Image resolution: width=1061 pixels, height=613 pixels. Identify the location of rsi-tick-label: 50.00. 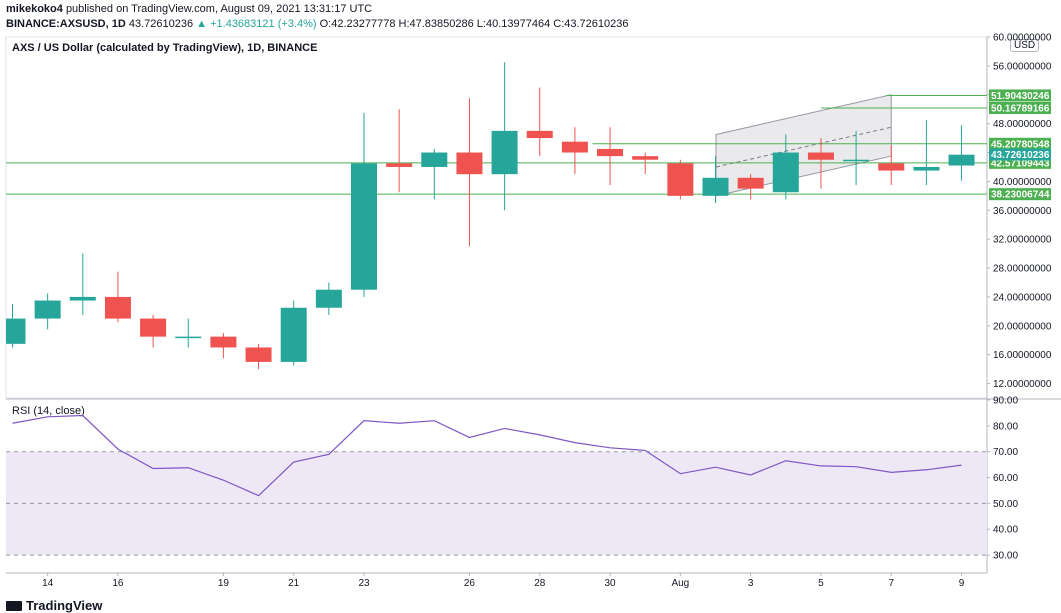
(1005, 504).